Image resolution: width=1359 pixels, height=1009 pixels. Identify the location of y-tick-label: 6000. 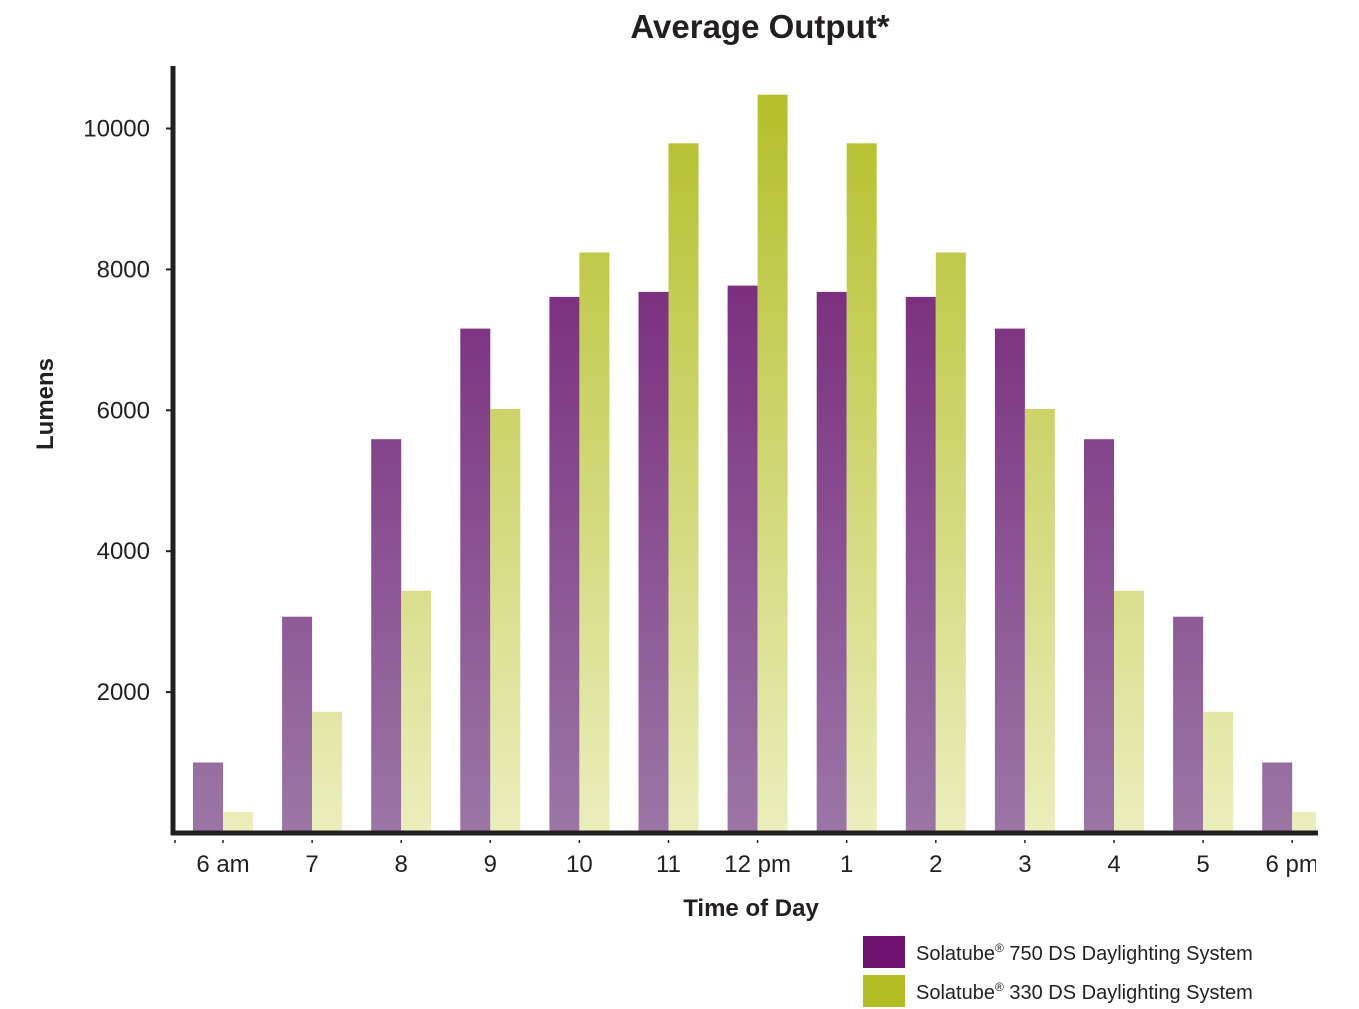
(123, 410).